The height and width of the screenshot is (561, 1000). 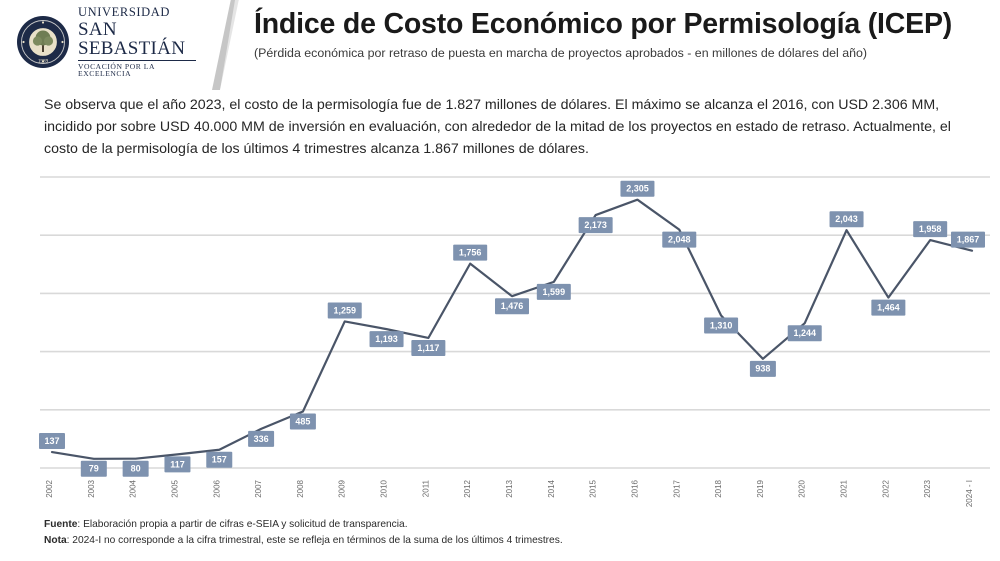 What do you see at coordinates (802, 488) in the screenshot?
I see `x-tick-2020: 2020` at bounding box center [802, 488].